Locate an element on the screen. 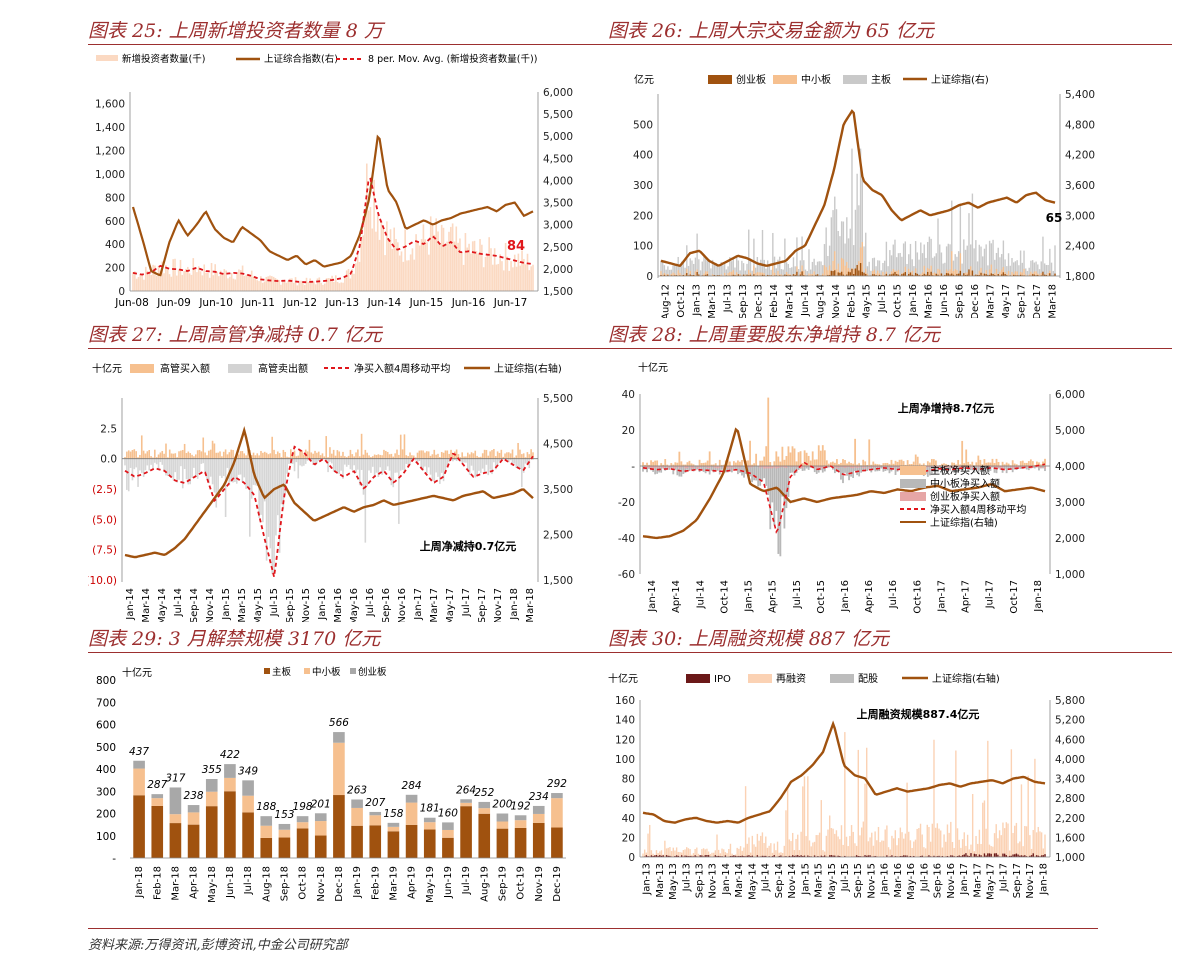 Image resolution: width=1191 pixels, height=967 pixels. c27-mavg-line is located at coordinates (329, 511).